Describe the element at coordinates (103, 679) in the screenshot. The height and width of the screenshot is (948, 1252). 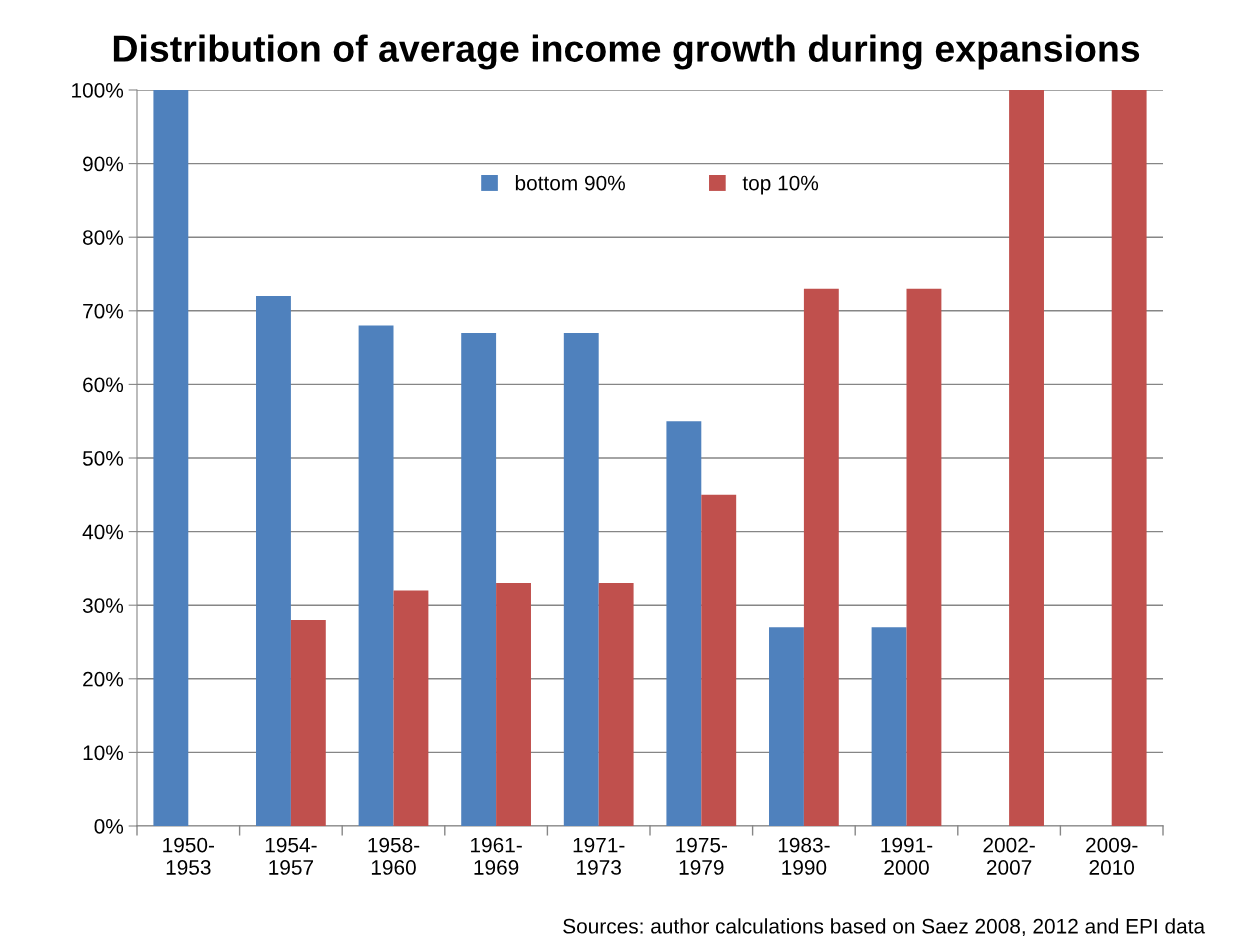
I see `y-tick-label: 20%` at that location.